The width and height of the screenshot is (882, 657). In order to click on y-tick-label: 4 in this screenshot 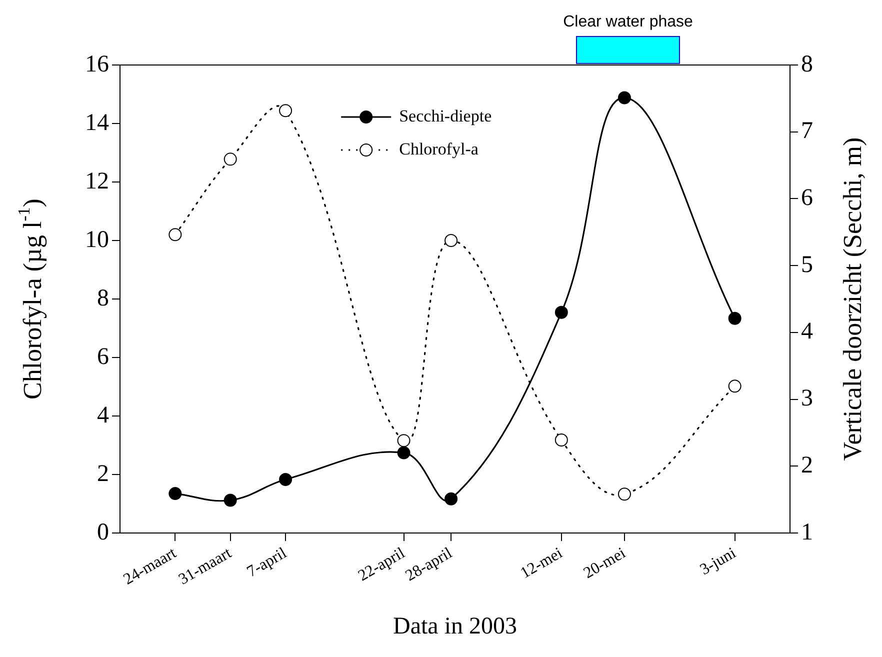, I will do `click(103, 415)`.